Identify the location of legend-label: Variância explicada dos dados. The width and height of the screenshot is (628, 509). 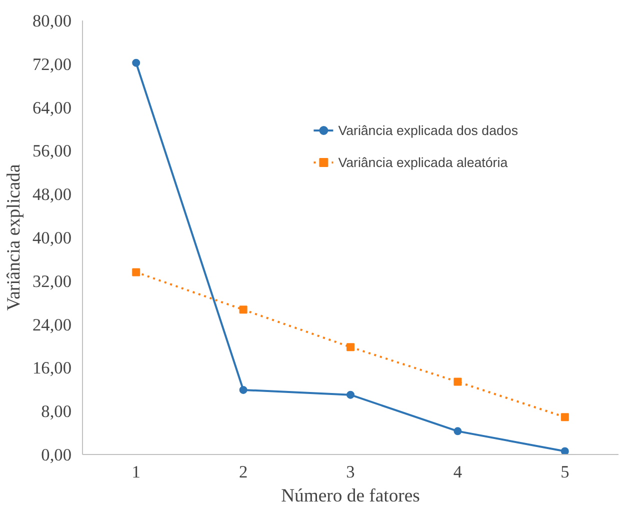
(428, 130).